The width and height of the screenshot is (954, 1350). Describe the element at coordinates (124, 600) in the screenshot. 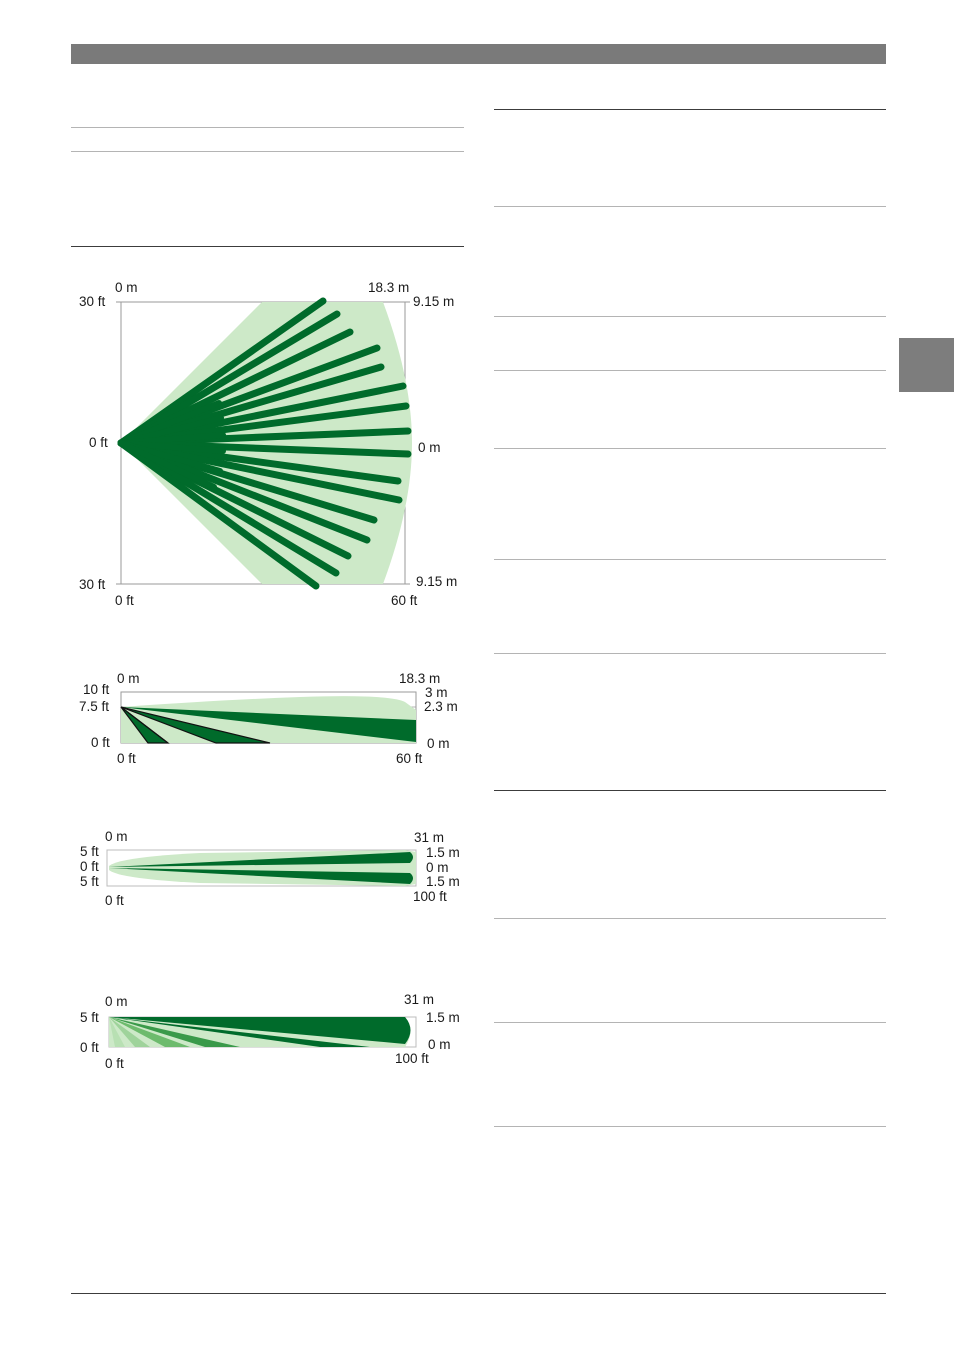

I see `top-view-bottom-left-ft: 0 ft` at that location.